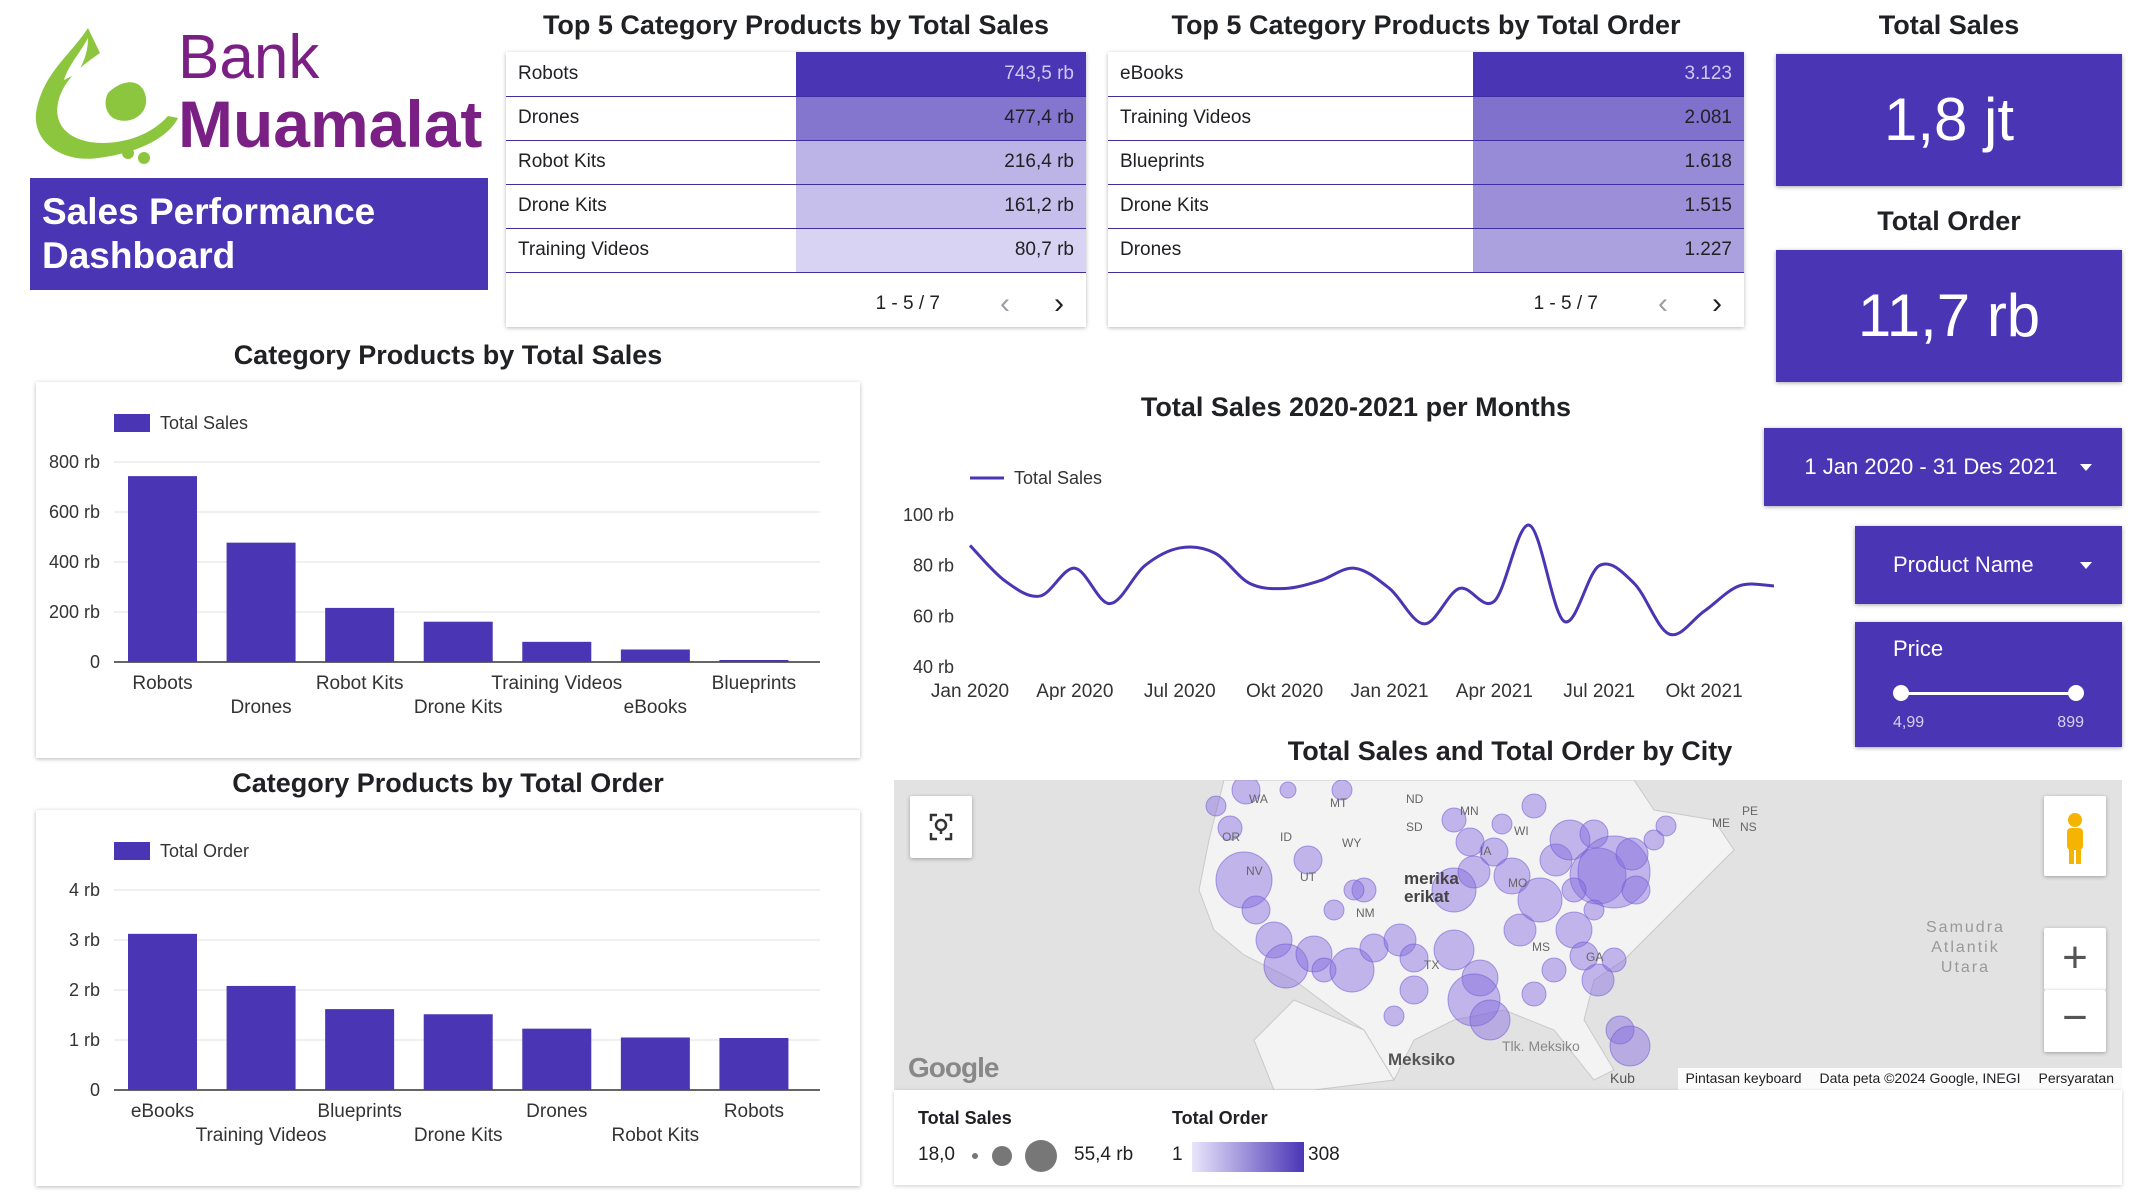  I want to click on series-line, so click(1371, 580).